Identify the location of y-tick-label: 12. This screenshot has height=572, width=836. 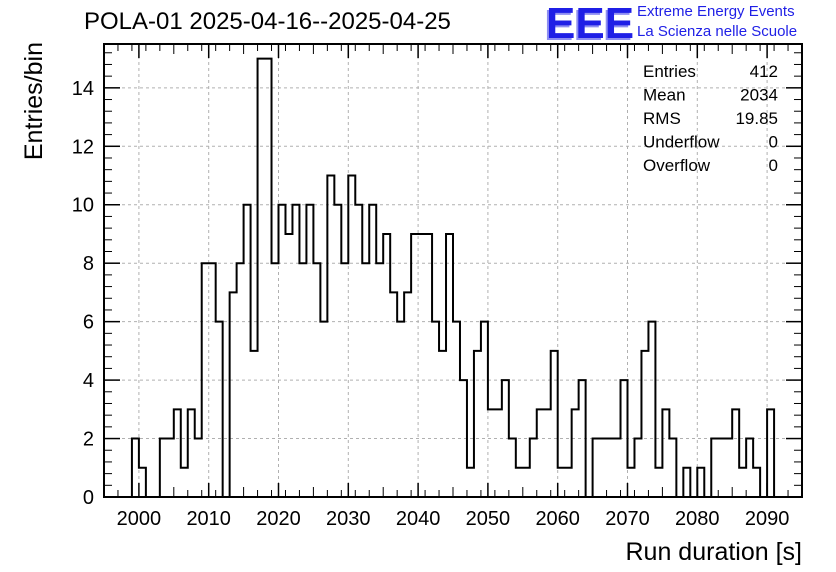
(83, 147).